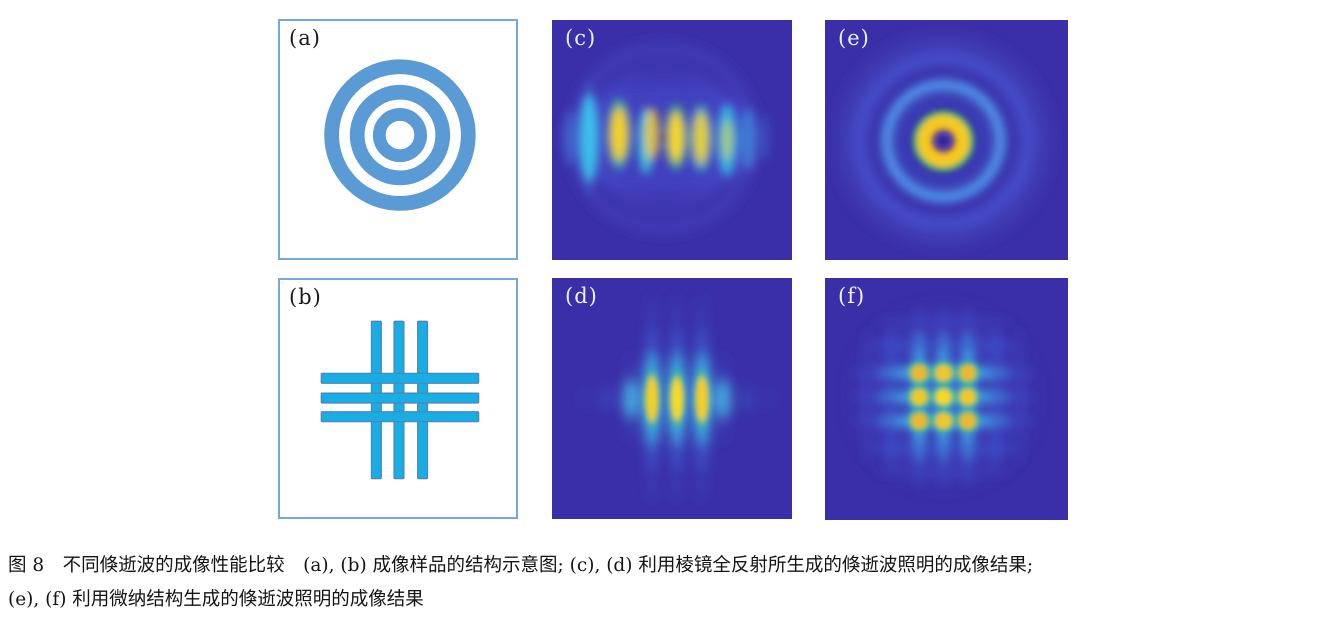 This screenshot has height=618, width=1339. I want to click on panel-d-result: (d), so click(672, 398).